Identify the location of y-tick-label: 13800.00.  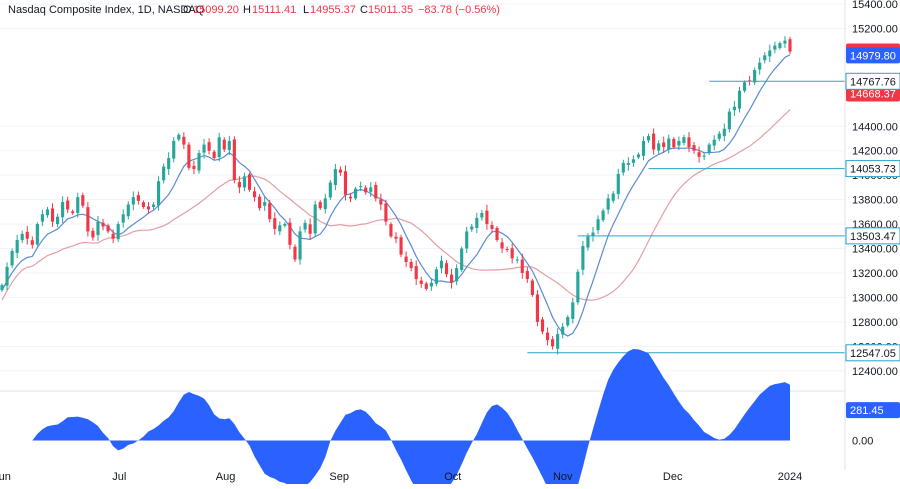
(875, 201).